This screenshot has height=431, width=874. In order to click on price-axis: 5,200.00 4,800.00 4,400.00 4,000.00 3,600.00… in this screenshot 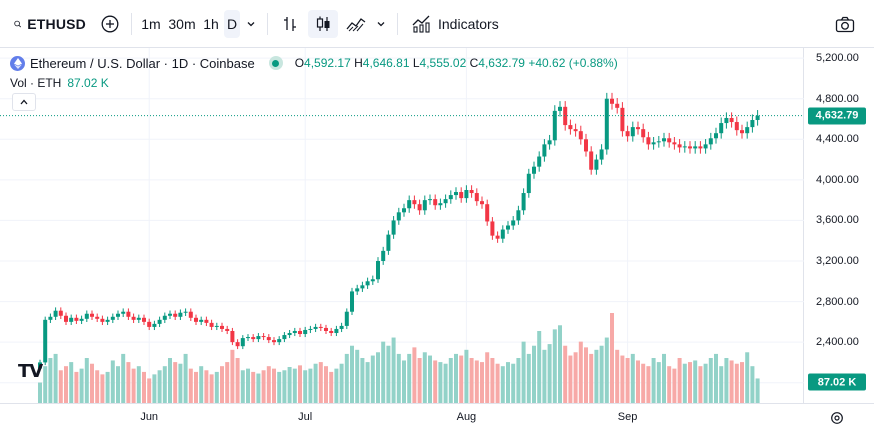, I will do `click(839, 225)`.